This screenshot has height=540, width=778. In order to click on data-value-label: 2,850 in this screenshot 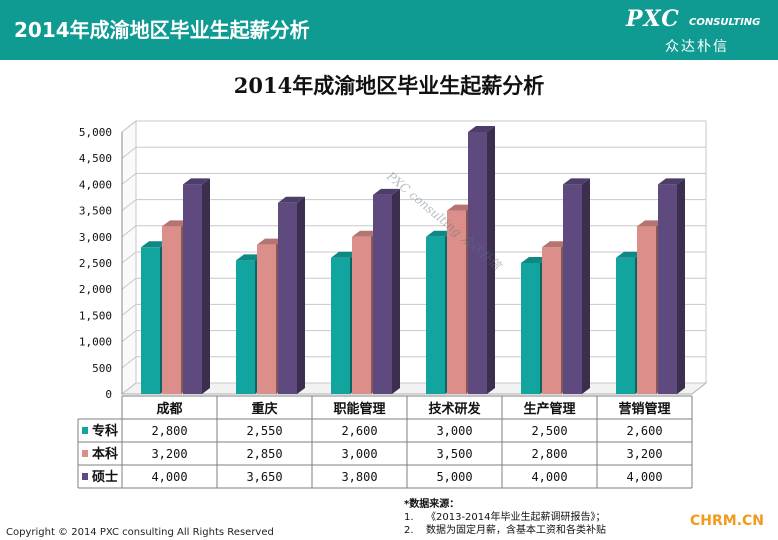, I will do `click(264, 454)`.